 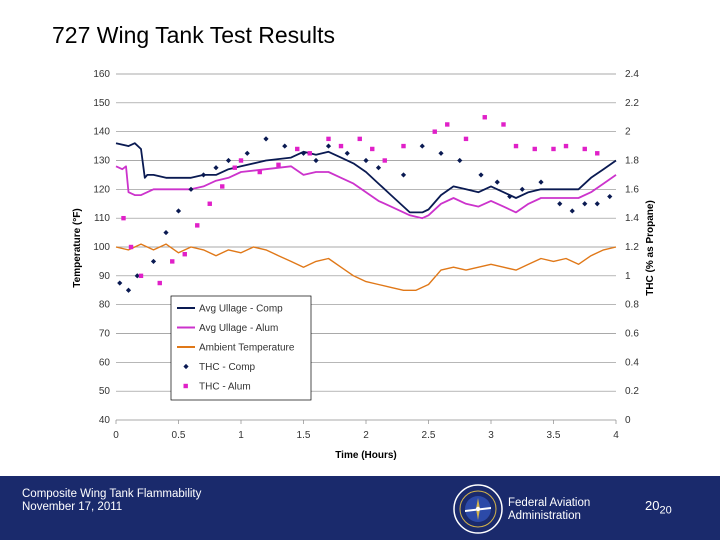 What do you see at coordinates (227, 367) in the screenshot?
I see `legend-label: THC - Comp` at bounding box center [227, 367].